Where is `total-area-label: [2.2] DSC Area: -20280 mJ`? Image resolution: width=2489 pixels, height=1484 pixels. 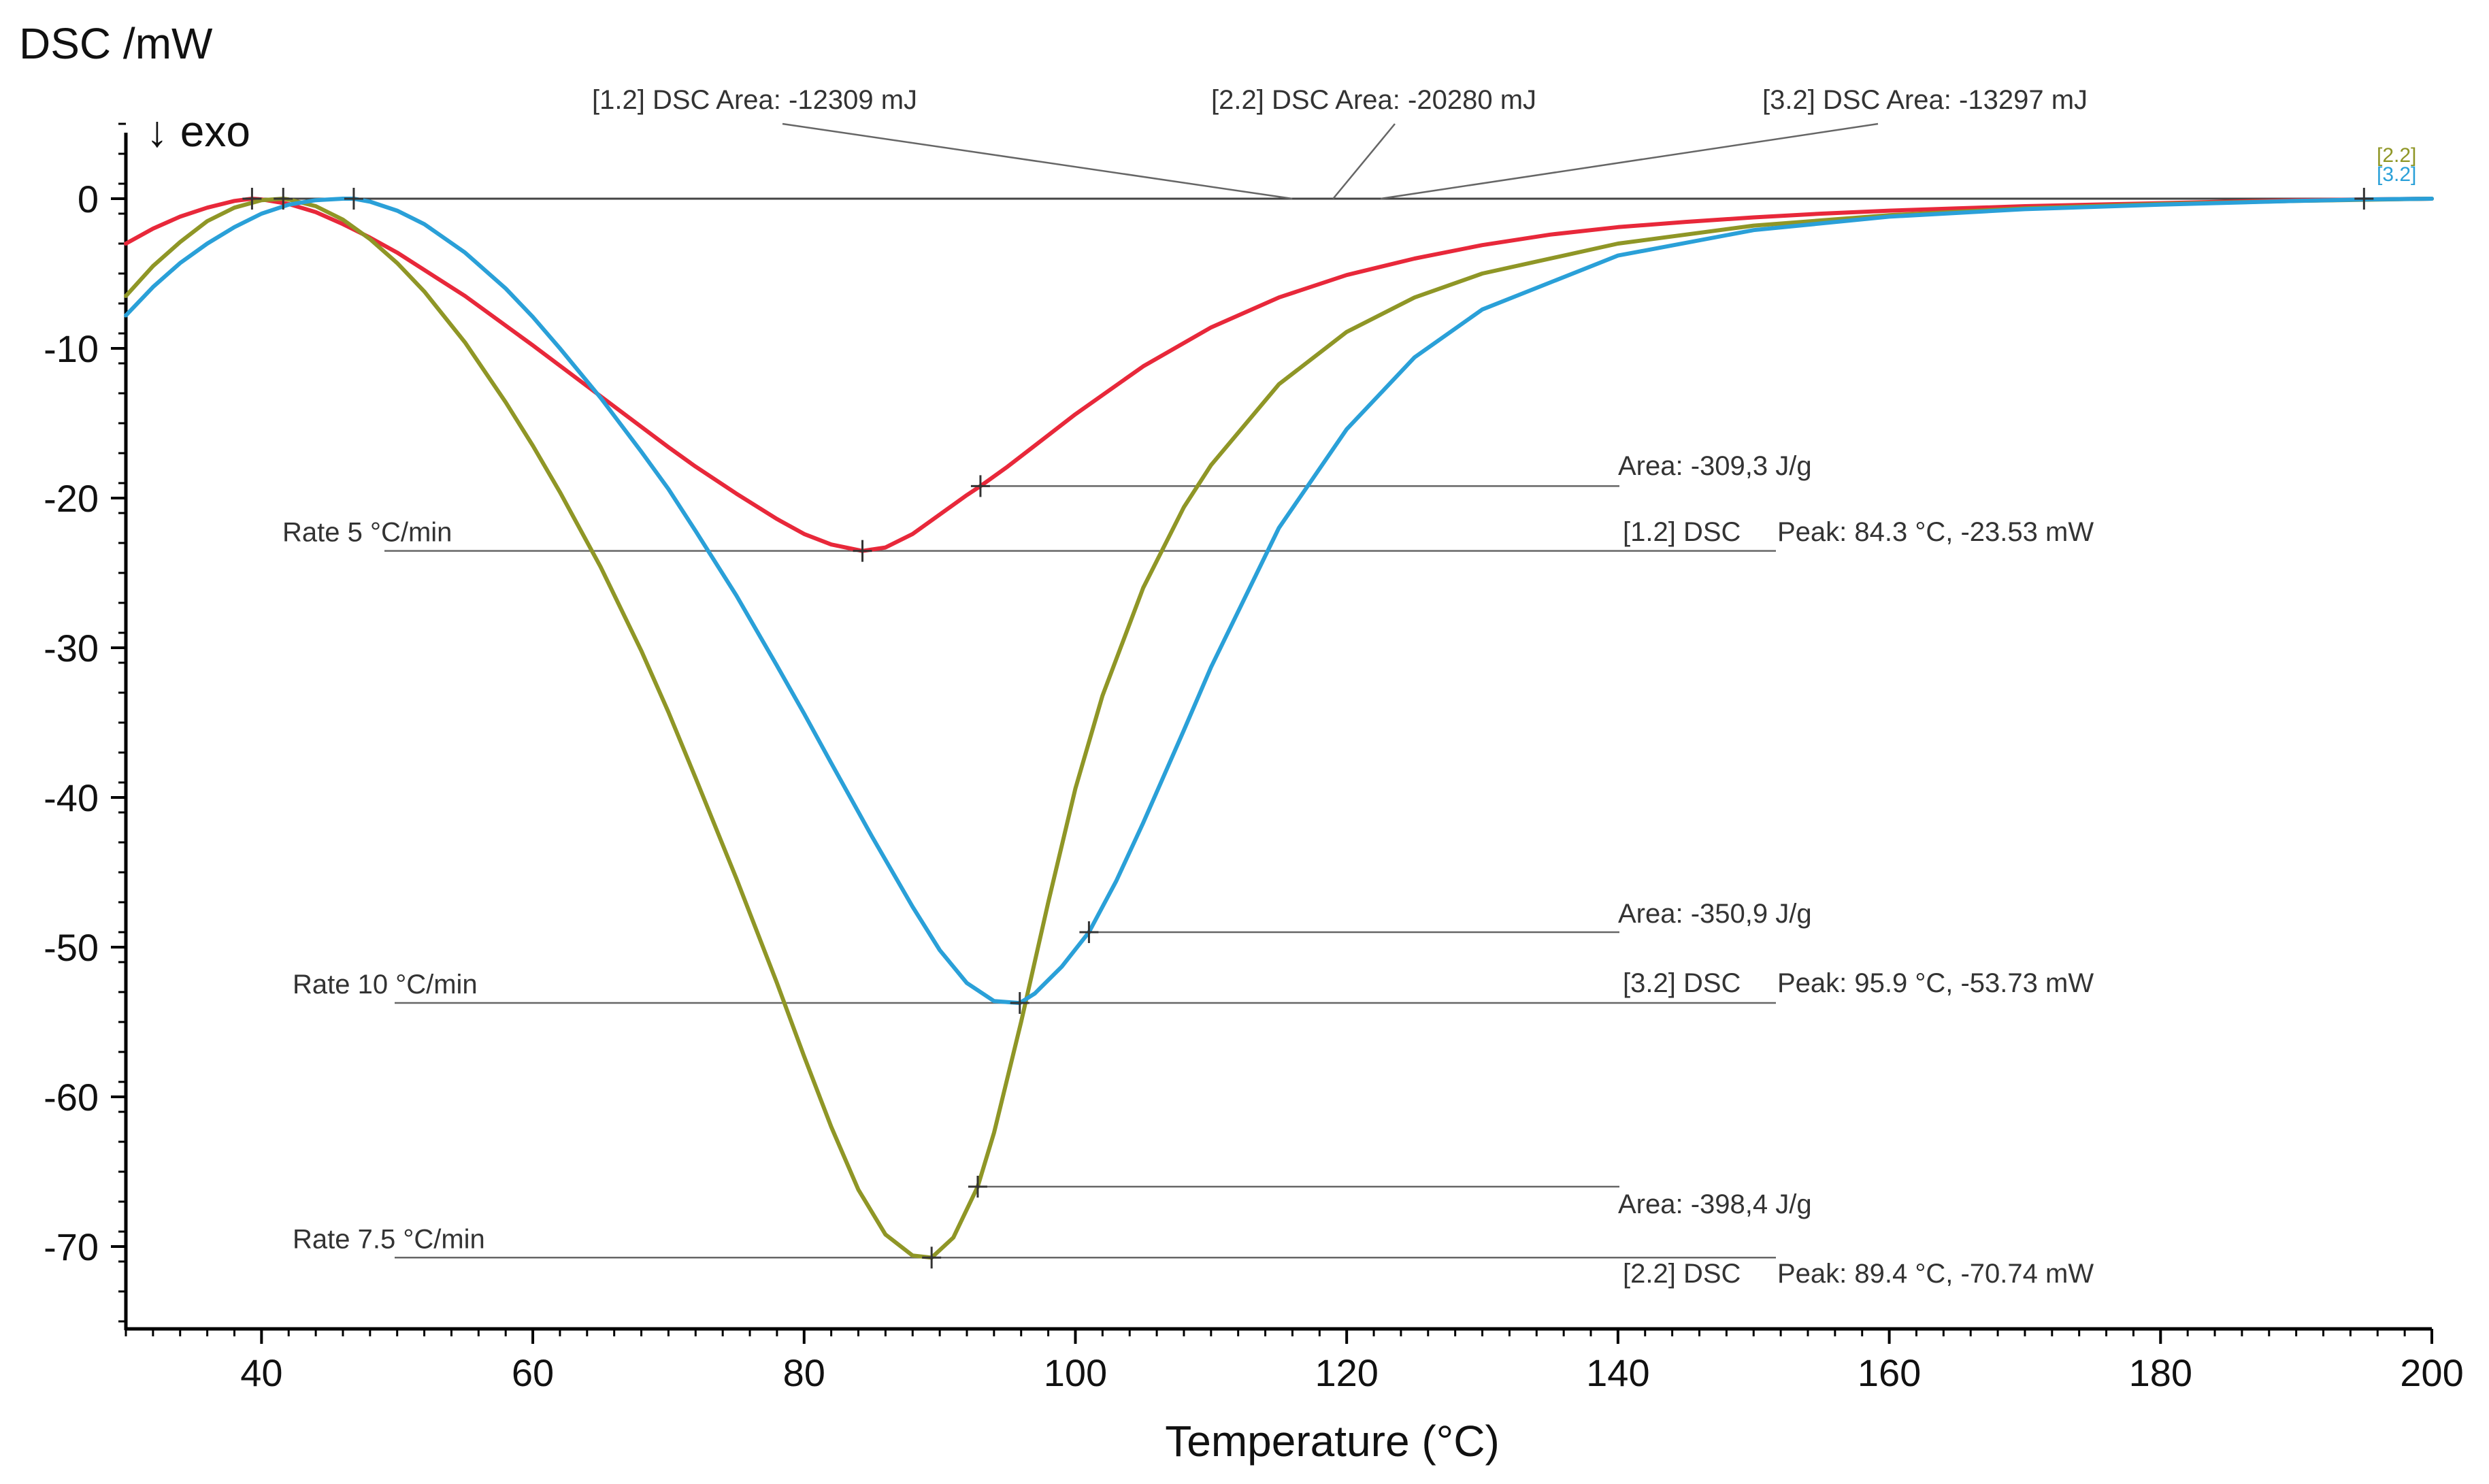 total-area-label: [2.2] DSC Area: -20280 mJ is located at coordinates (1373, 100).